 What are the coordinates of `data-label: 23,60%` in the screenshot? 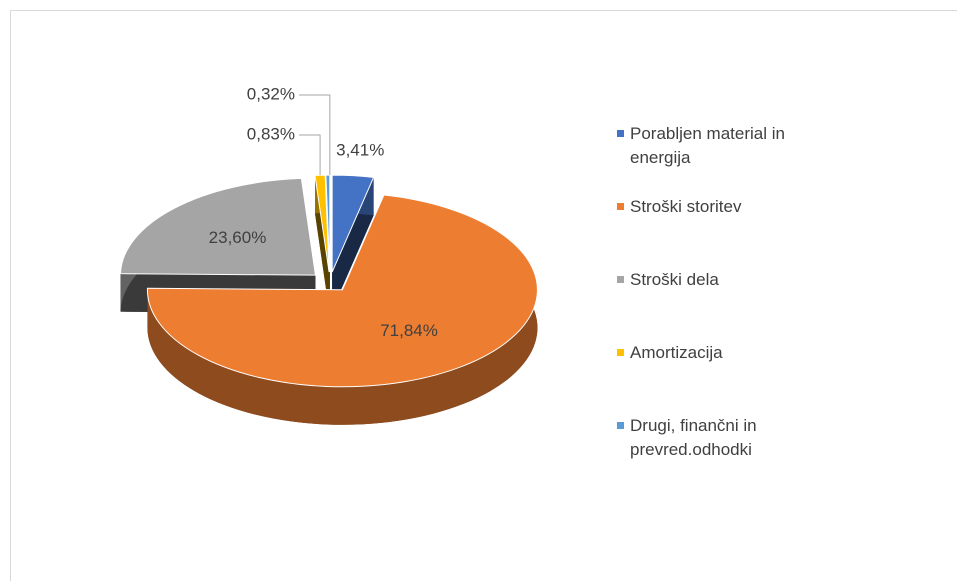 It's located at (238, 237).